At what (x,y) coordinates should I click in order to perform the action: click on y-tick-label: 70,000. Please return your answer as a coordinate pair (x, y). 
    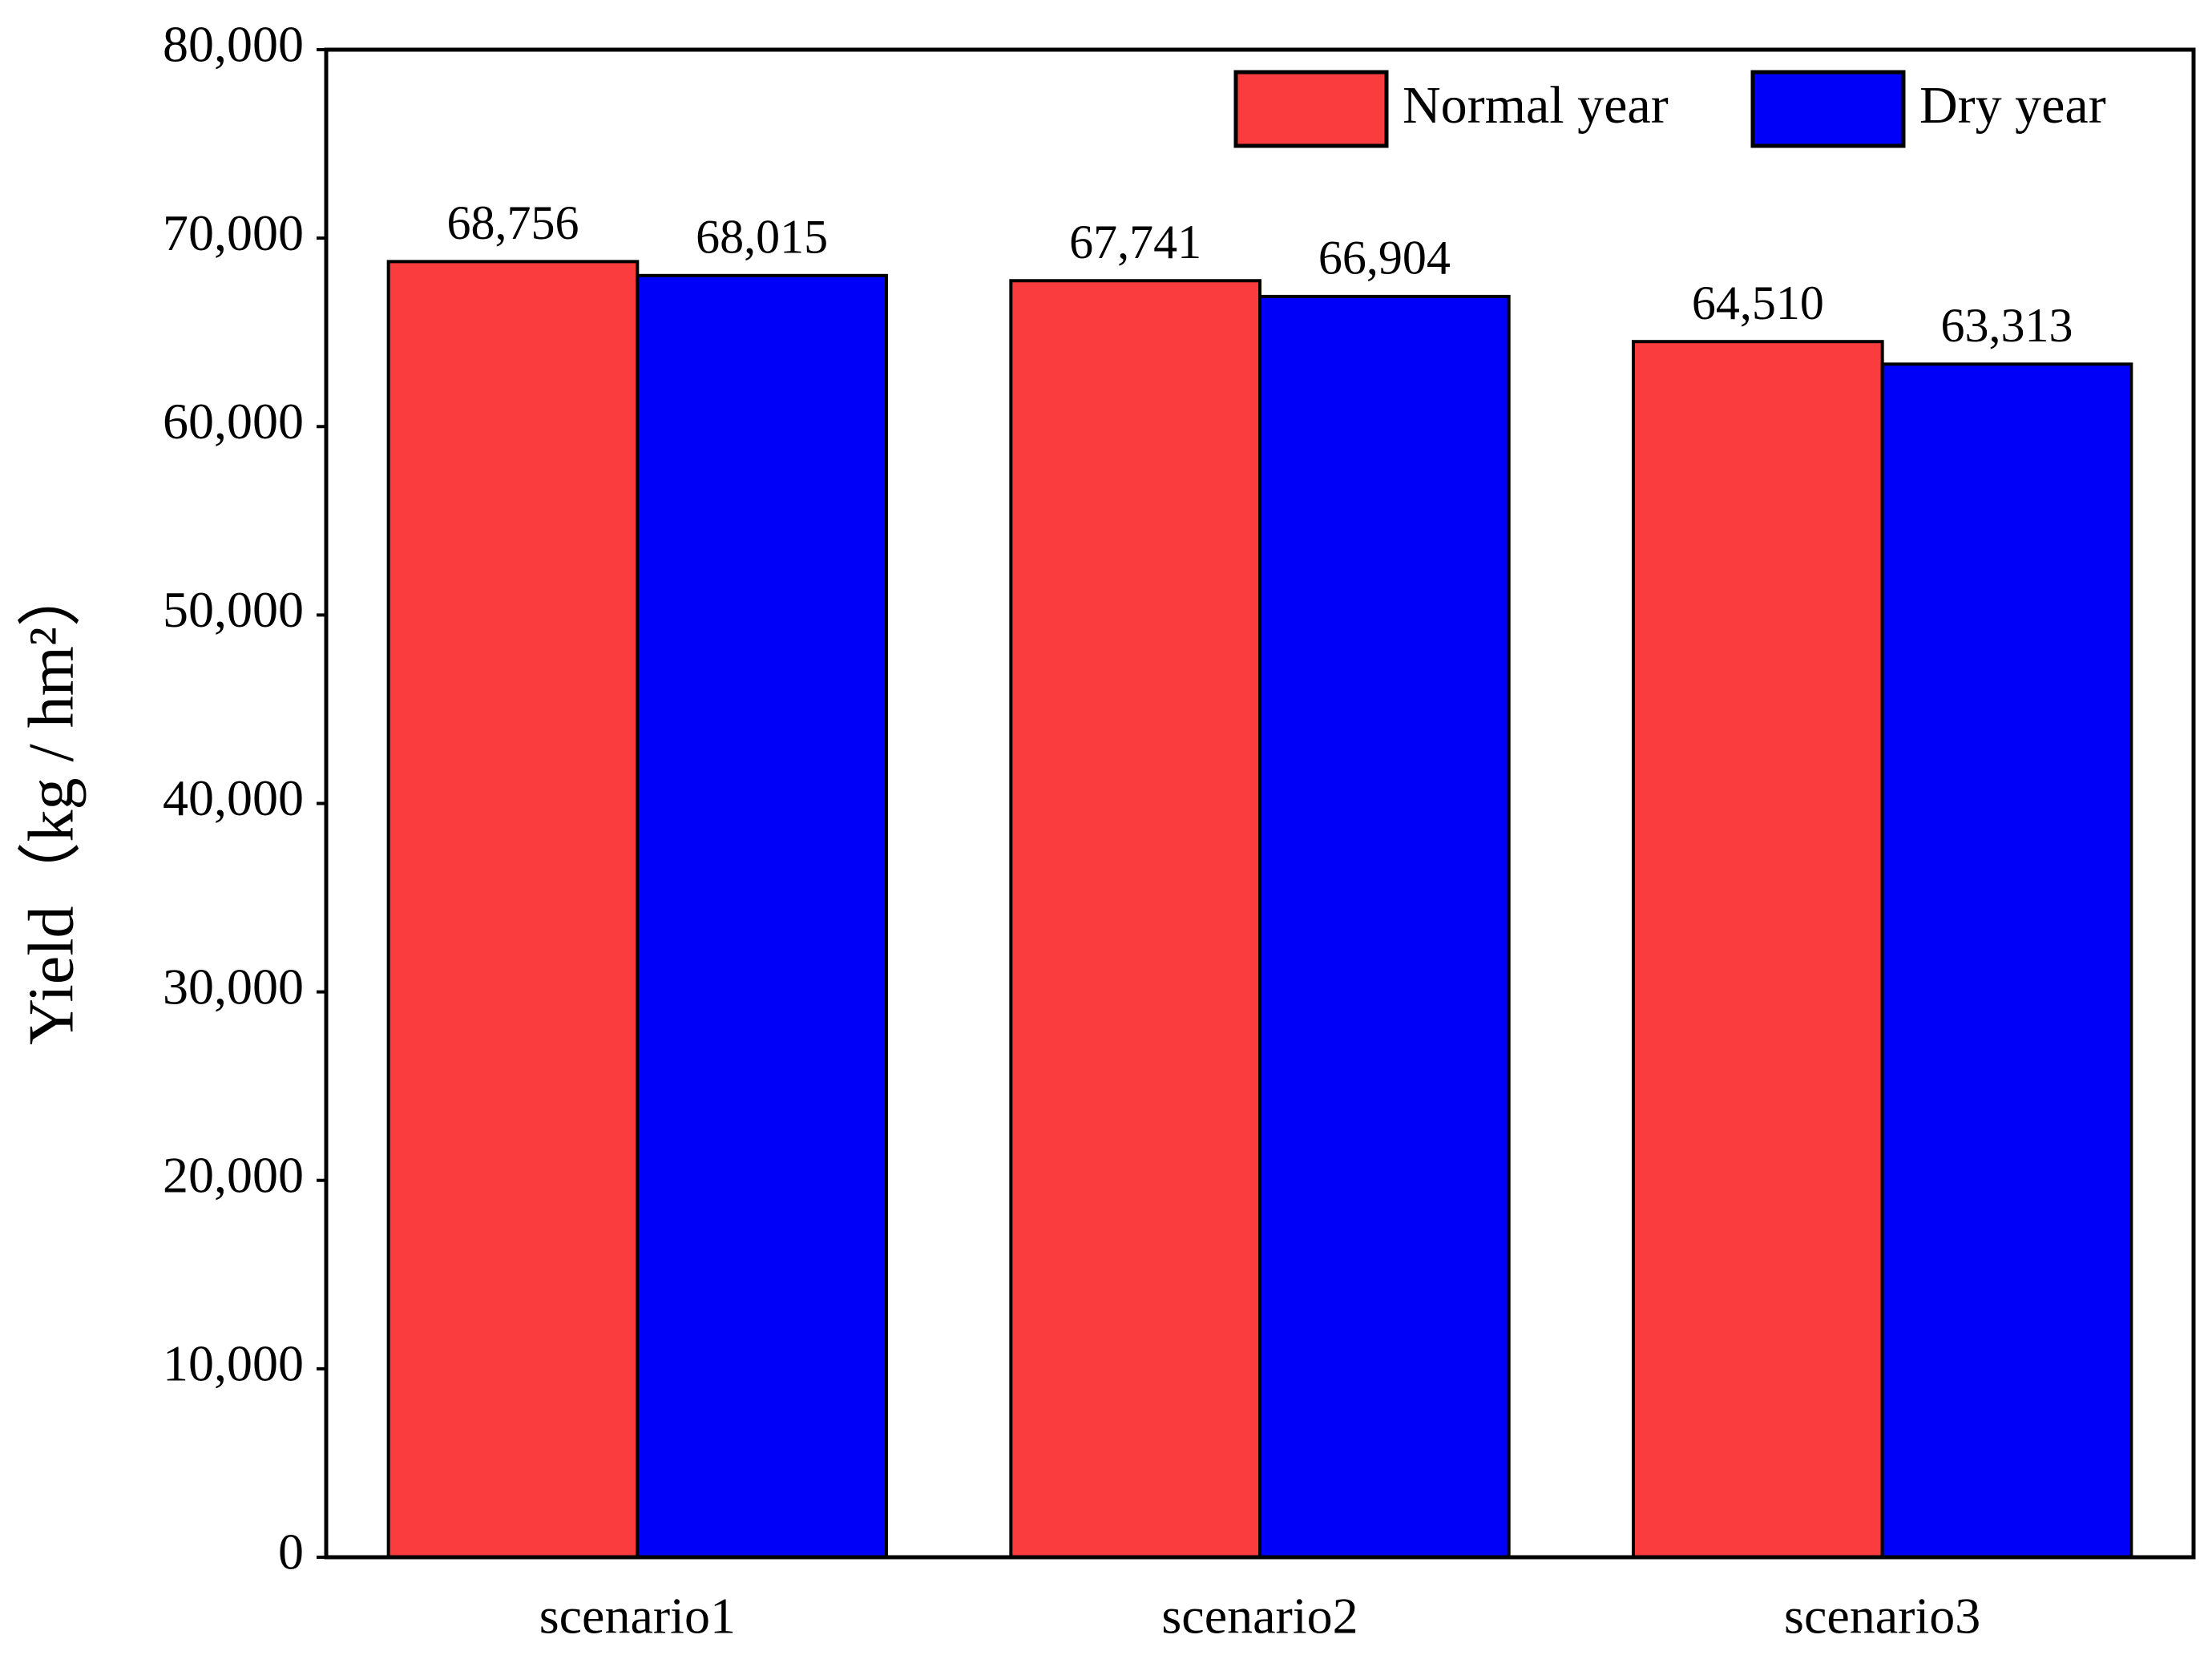
    Looking at the image, I should click on (233, 232).